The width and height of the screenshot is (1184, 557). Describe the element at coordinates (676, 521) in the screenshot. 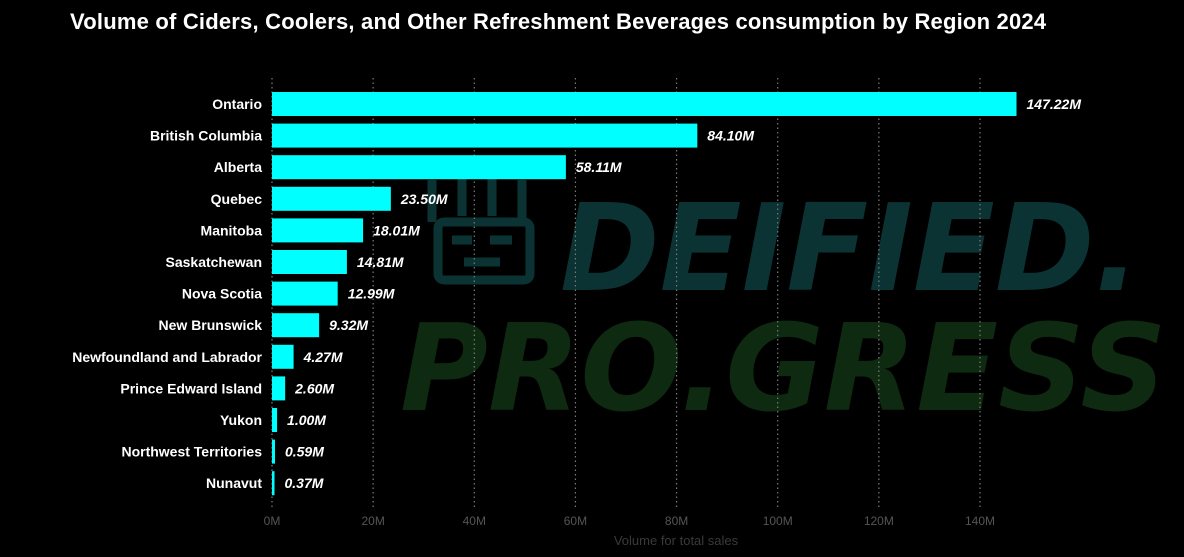

I see `x-tick-label: 80M` at that location.